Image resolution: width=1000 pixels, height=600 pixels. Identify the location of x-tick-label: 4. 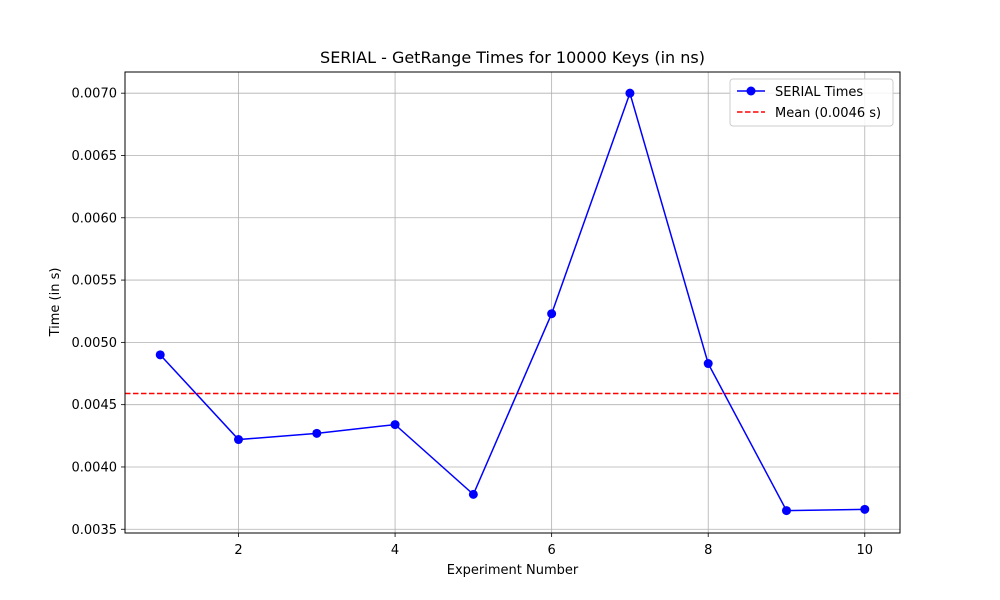
(395, 550).